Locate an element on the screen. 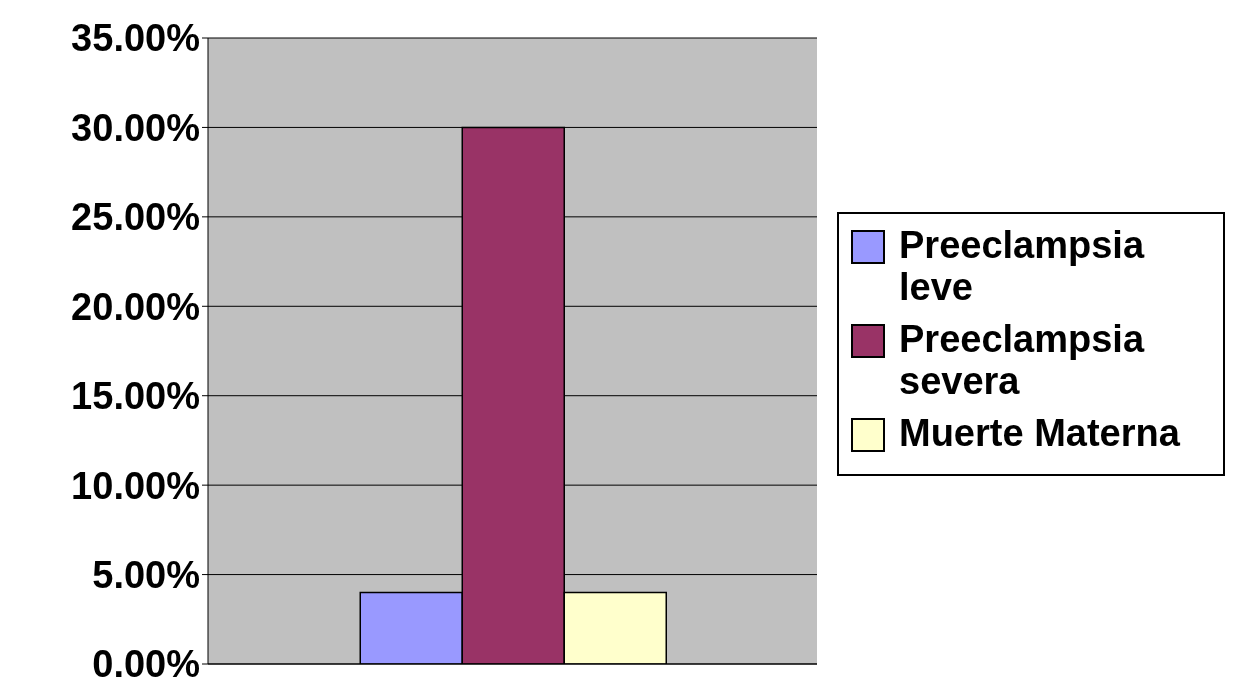 This screenshot has height=687, width=1243. y-tick-label: 5.00% is located at coordinates (146, 575).